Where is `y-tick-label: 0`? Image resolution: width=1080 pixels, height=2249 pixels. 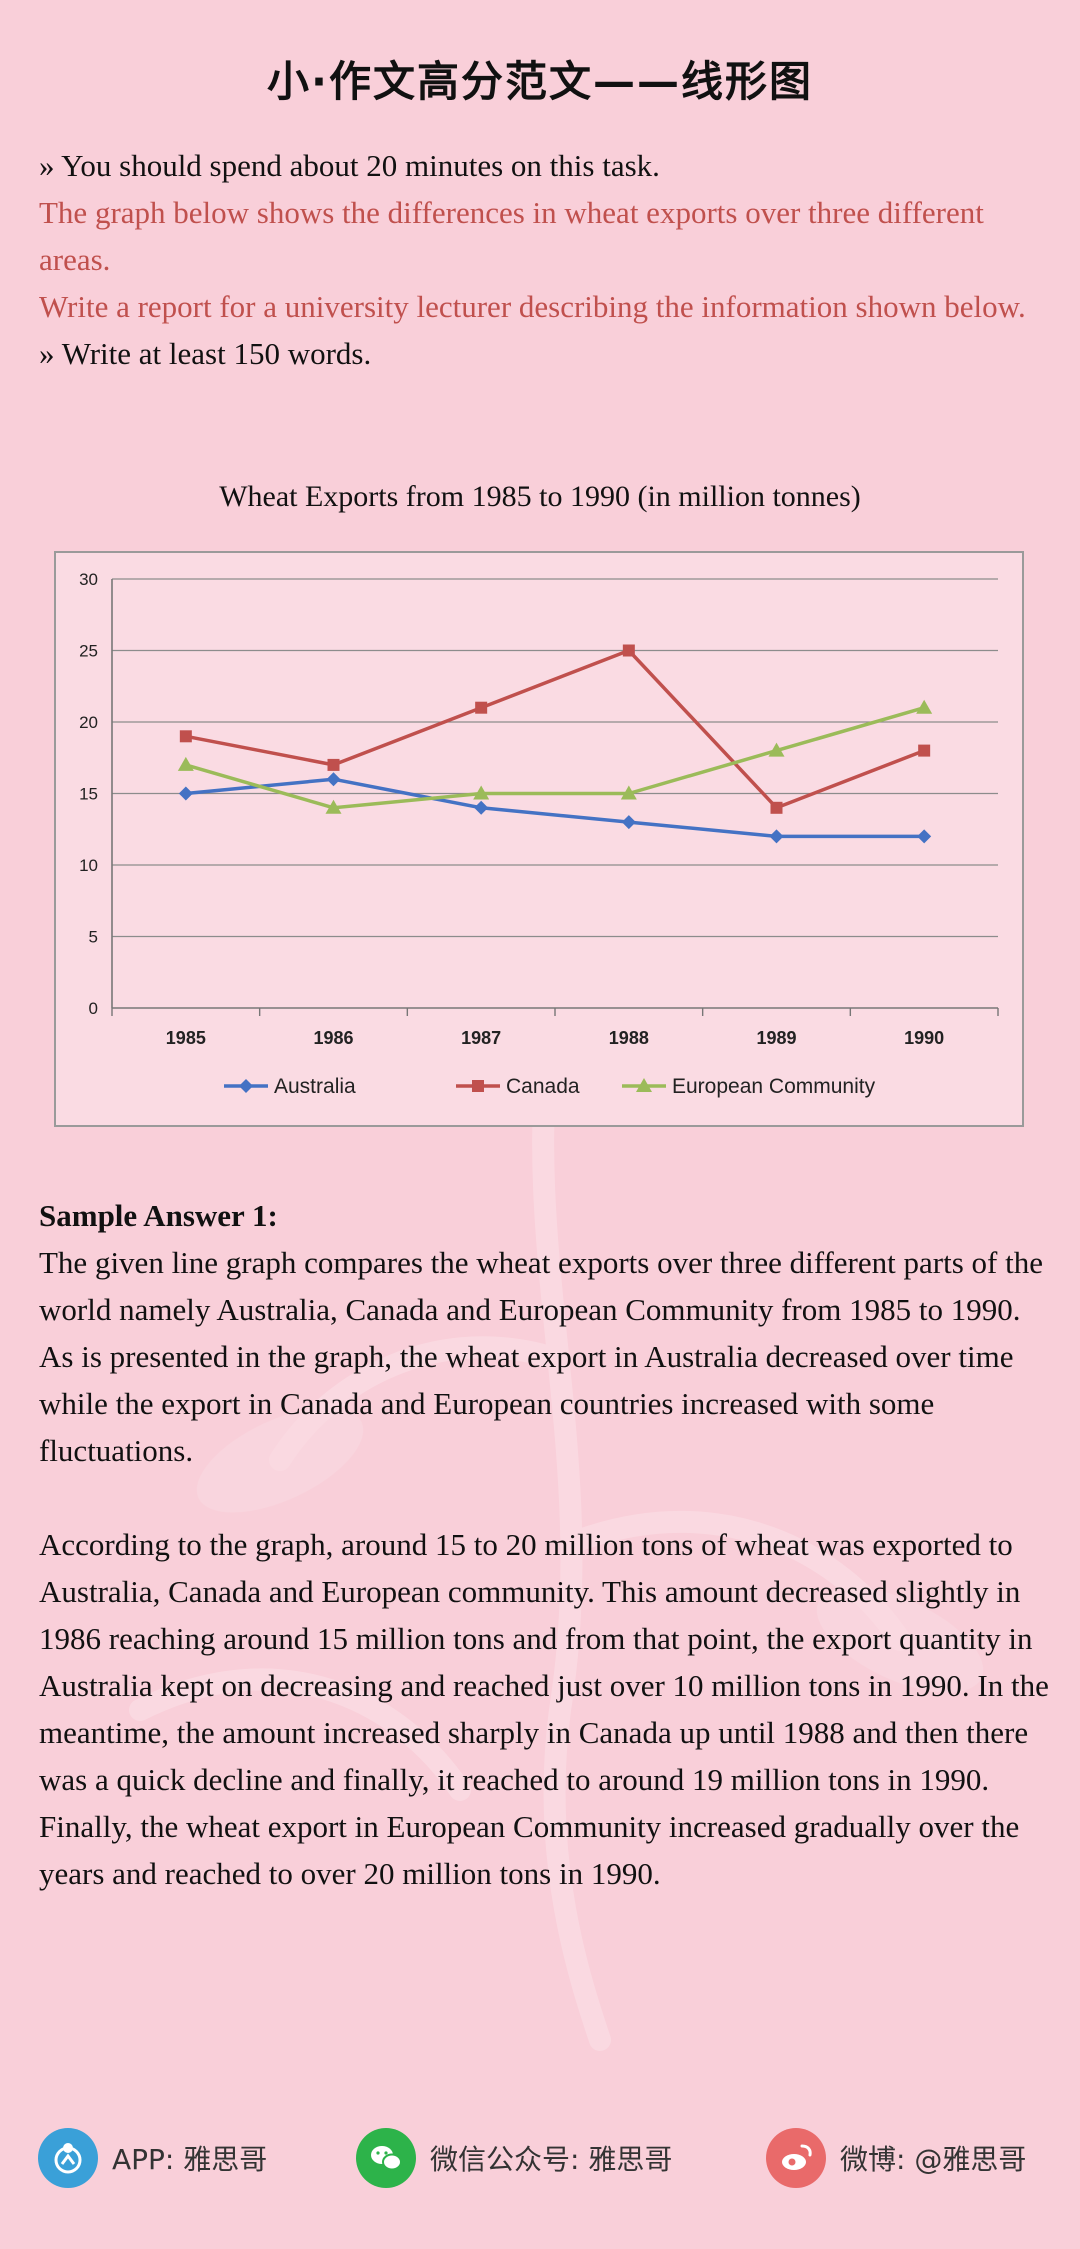
y-tick-label: 0 is located at coordinates (93, 1008).